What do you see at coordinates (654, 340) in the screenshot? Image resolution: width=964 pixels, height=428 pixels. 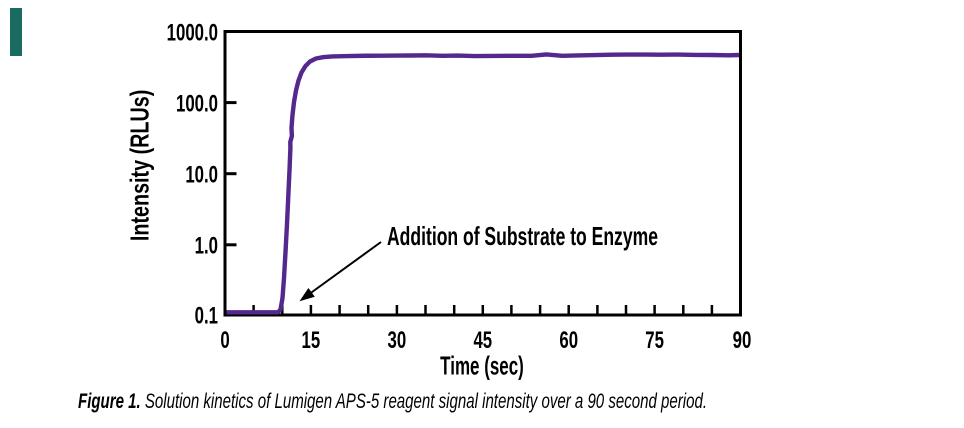 I see `svg-text: 75` at bounding box center [654, 340].